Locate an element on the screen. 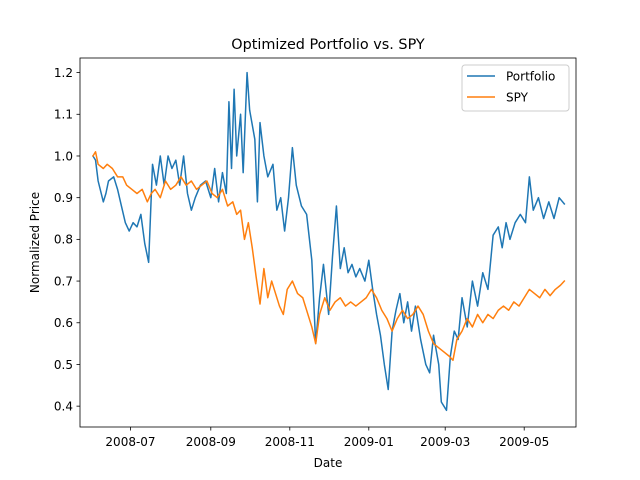  chart-title: Optimized Portfolio vs. SPY is located at coordinates (328, 45).